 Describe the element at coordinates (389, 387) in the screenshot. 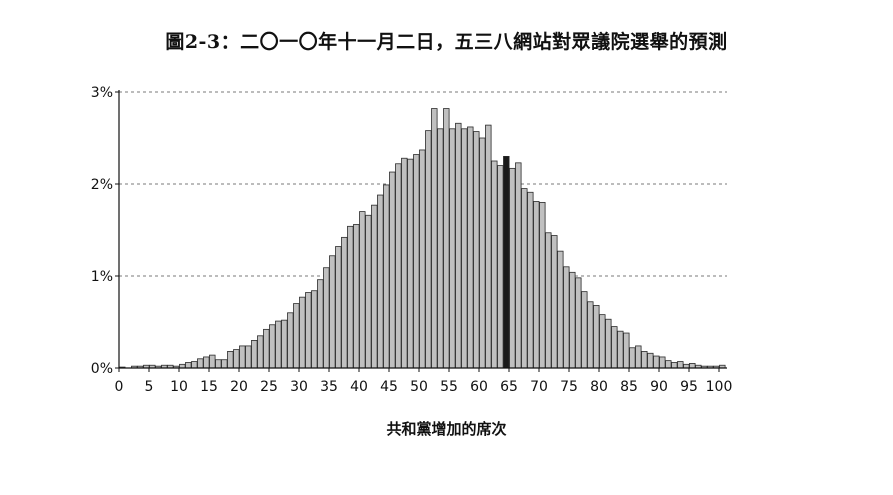

I see `x-tick-label: 45` at that location.